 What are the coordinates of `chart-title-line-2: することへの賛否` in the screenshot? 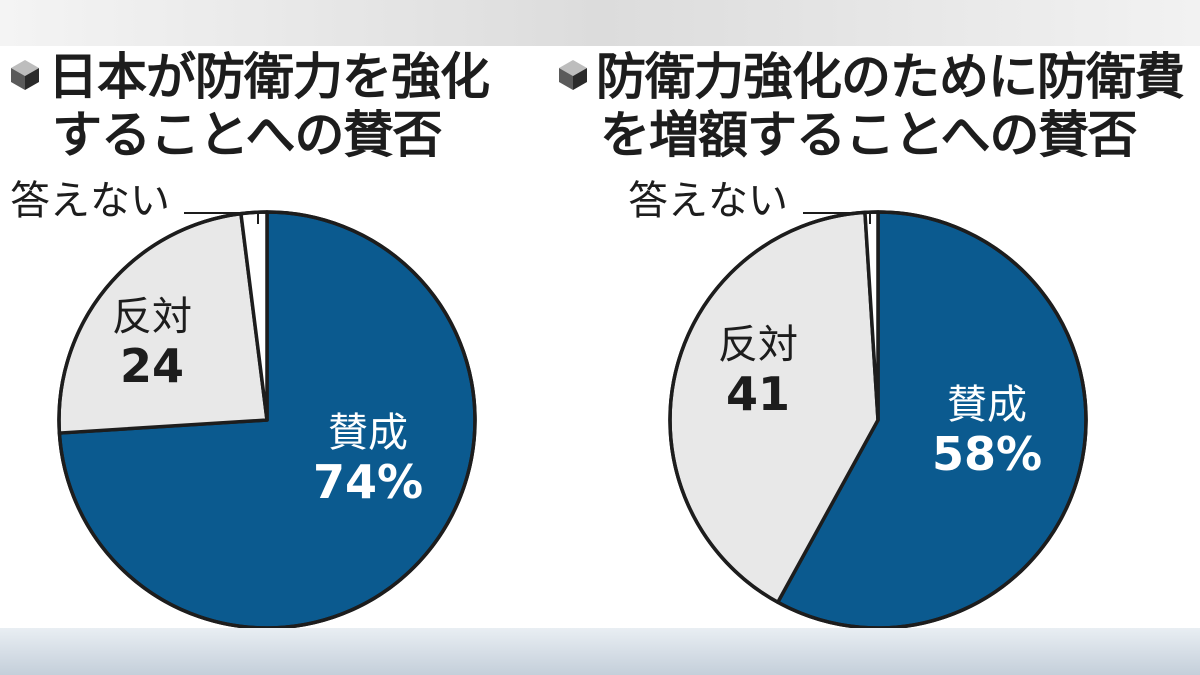 It's located at (247, 135).